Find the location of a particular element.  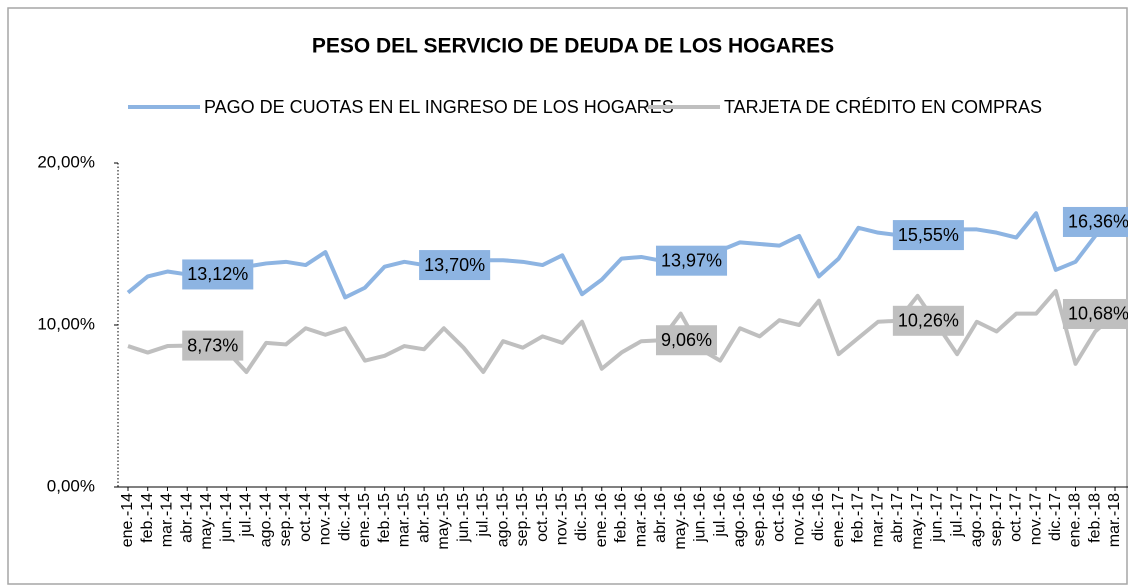

x-tick-label: abr.-15 is located at coordinates (423, 518).